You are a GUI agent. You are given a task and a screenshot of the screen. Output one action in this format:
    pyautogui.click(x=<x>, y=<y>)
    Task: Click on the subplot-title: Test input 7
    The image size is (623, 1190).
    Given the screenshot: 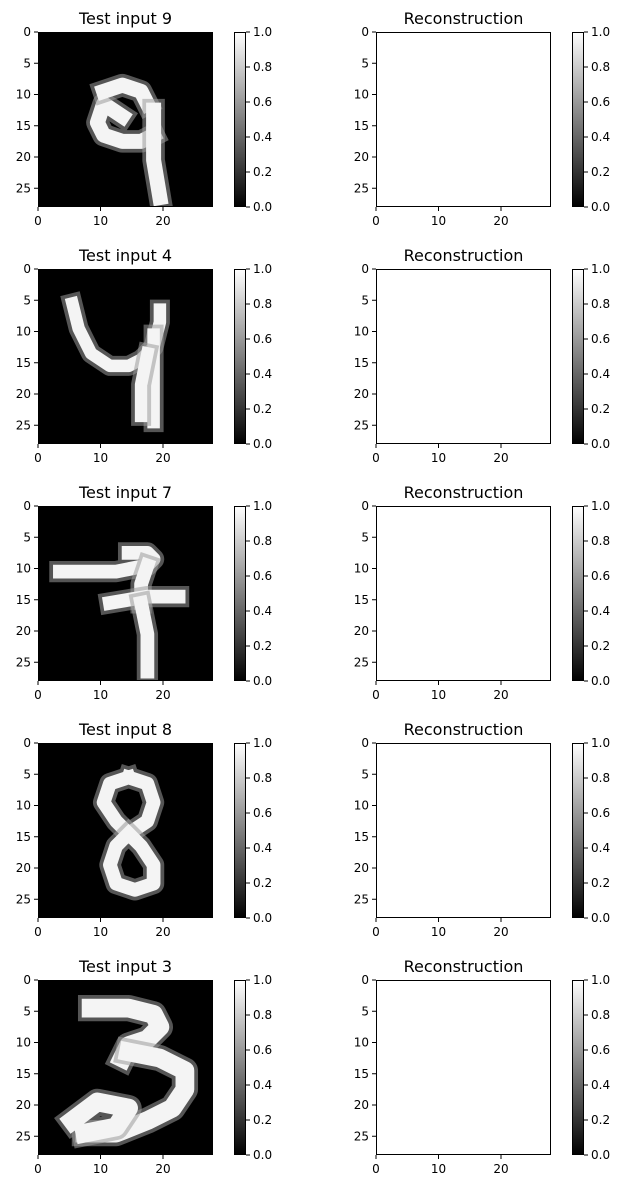 What is the action you would take?
    pyautogui.click(x=125, y=492)
    